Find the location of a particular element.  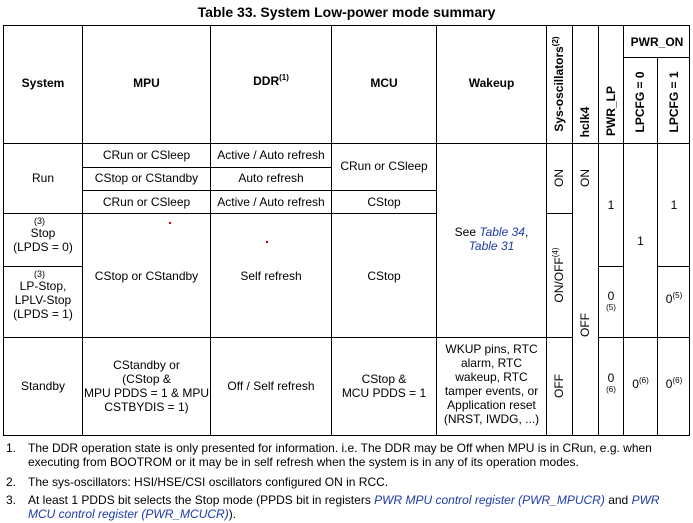

stop-sys-osc-note: (4) is located at coordinates (555, 252).